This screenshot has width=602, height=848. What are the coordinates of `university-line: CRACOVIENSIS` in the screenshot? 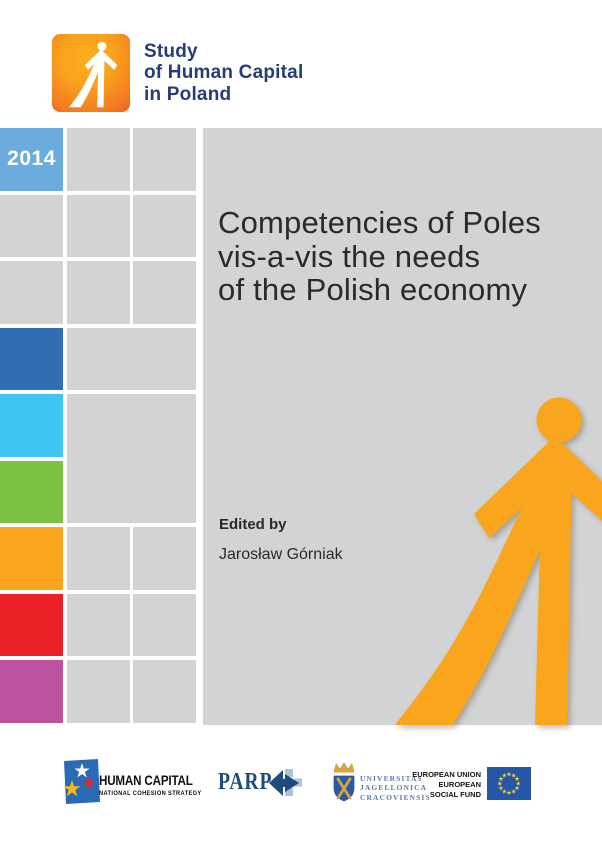 It's located at (395, 797).